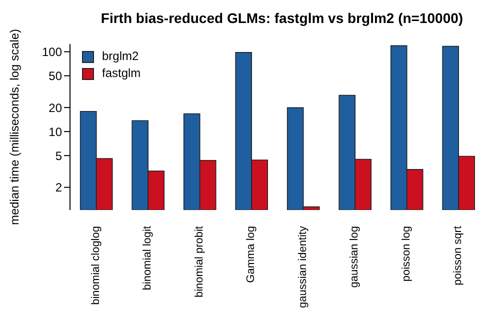  I want to click on y-axis-title: median time (milliseconds, log scale), so click(14, 127).